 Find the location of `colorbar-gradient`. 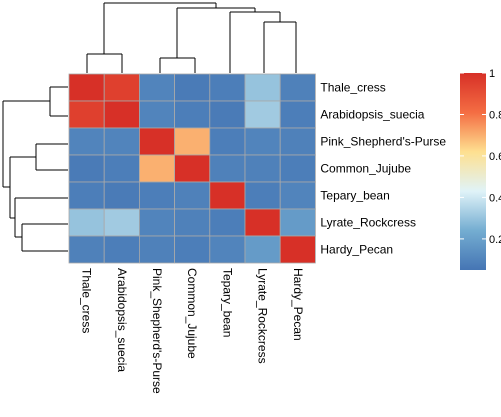

colorbar-gradient is located at coordinates (473, 171).